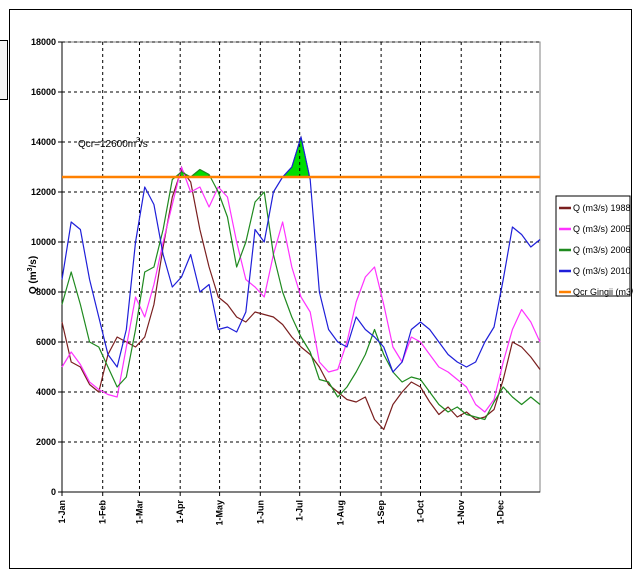  I want to click on threshold-annotation-unit: /s, so click(144, 144).